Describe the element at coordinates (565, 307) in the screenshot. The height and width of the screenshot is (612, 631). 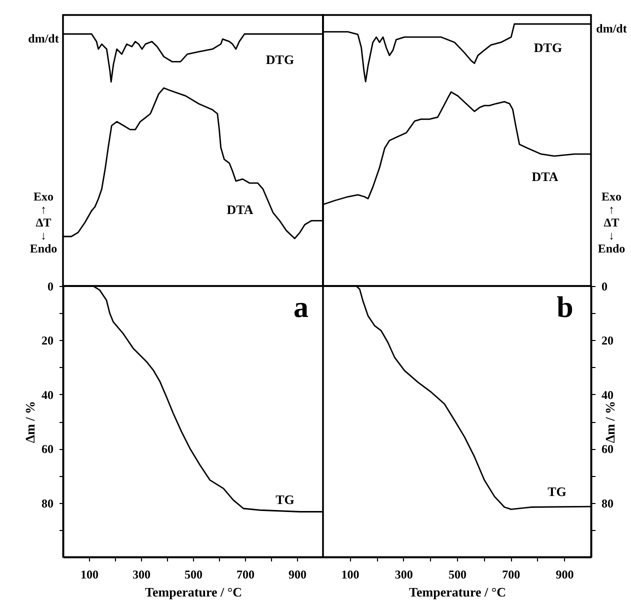
I see `annotation: b` at that location.